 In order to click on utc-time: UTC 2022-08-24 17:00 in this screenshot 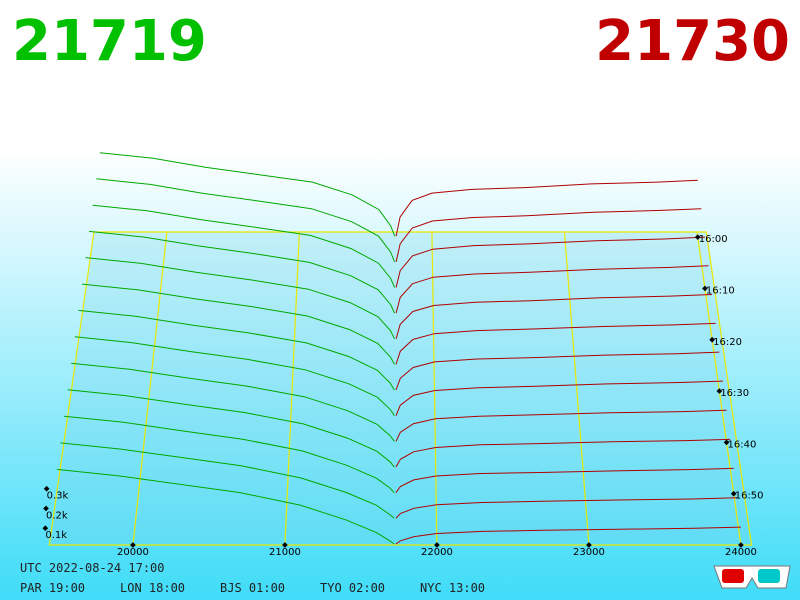, I will do `click(92, 568)`.